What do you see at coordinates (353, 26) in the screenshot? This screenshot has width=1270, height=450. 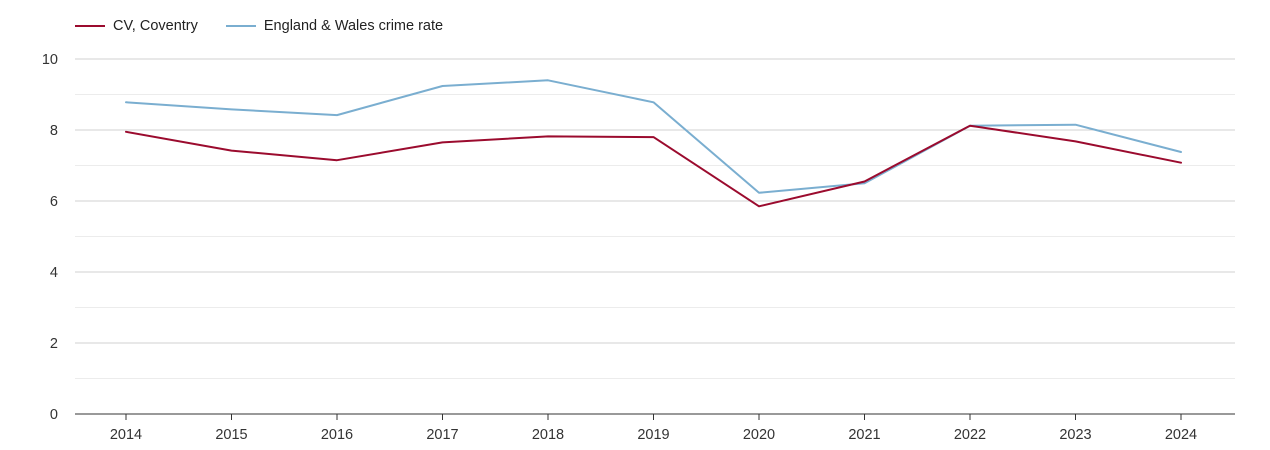 I see `legend-label-england-wales: England & Wales crime rate` at bounding box center [353, 26].